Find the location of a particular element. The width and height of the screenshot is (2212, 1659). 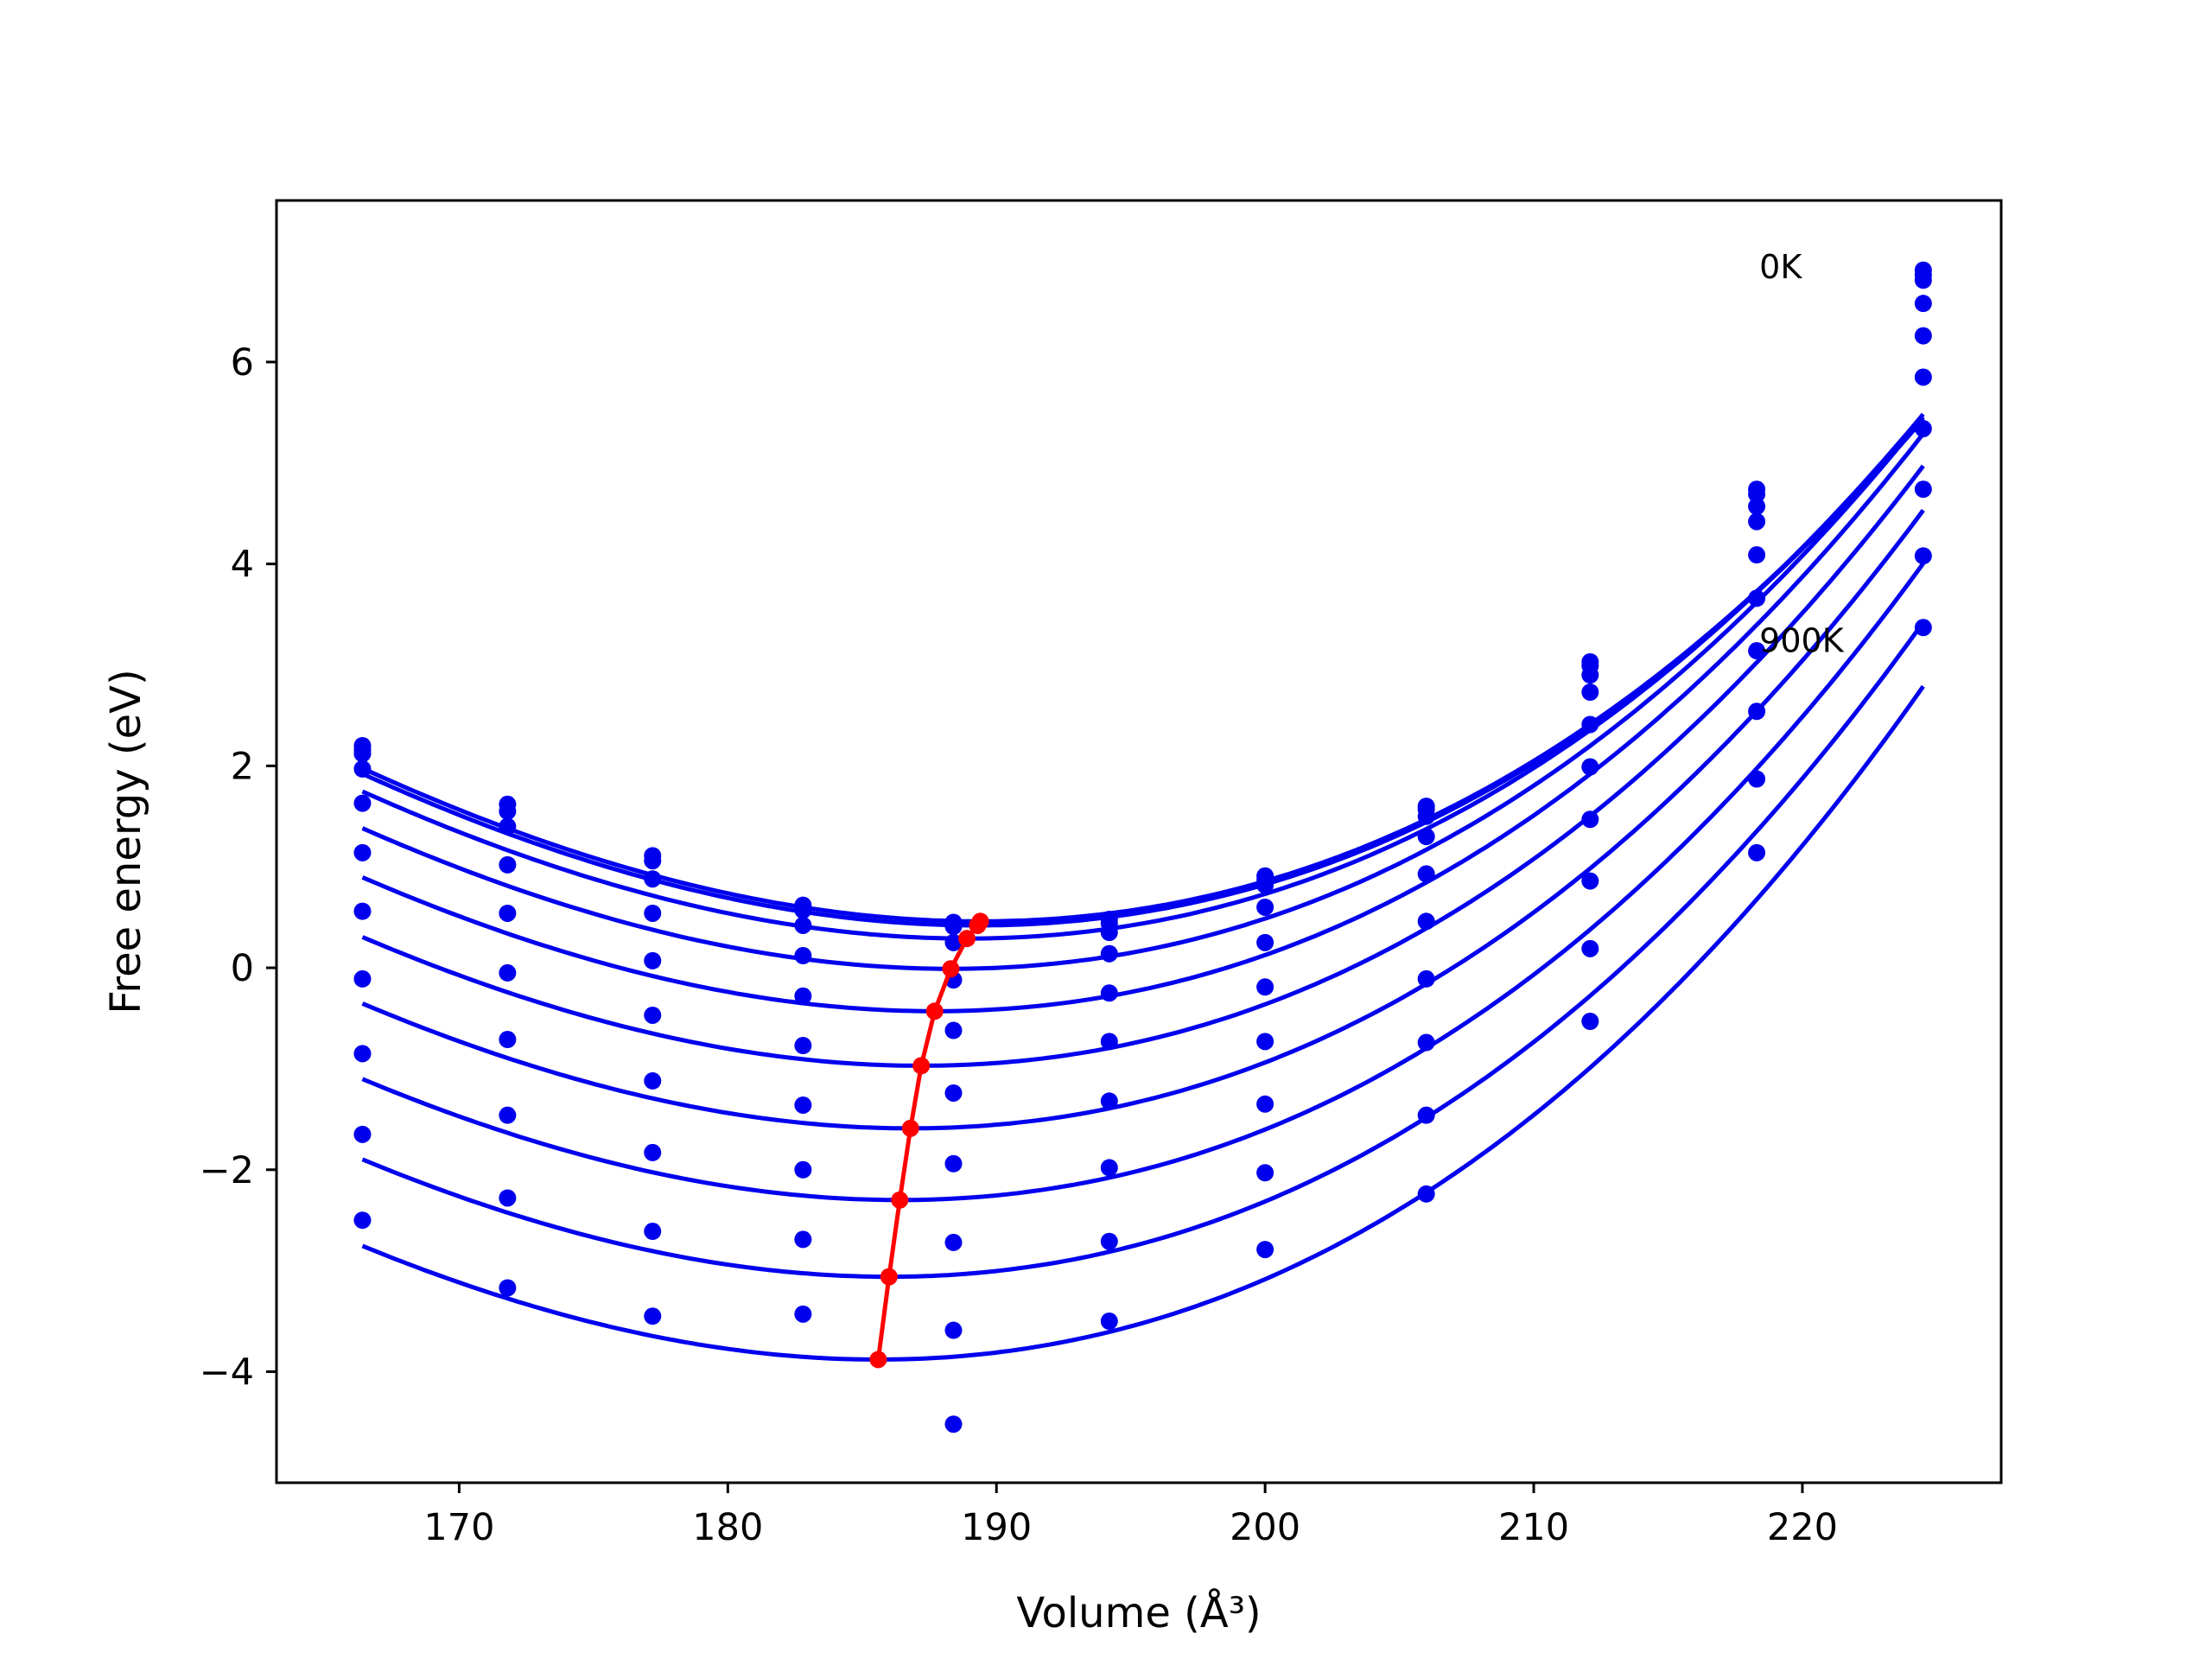

y-axis-title: Free energy (eV) is located at coordinates (126, 841).